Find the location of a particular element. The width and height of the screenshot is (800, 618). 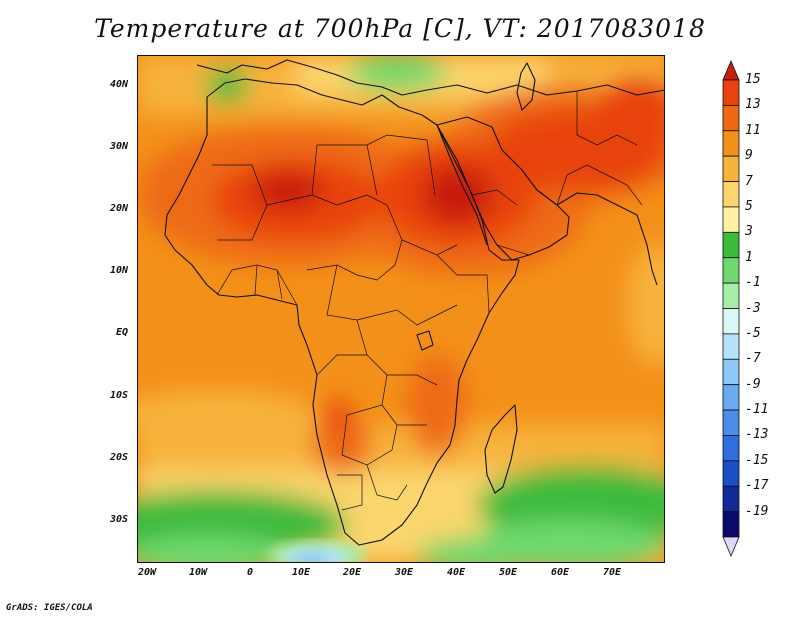

lat-label-40n: 40N is located at coordinates (118, 84).